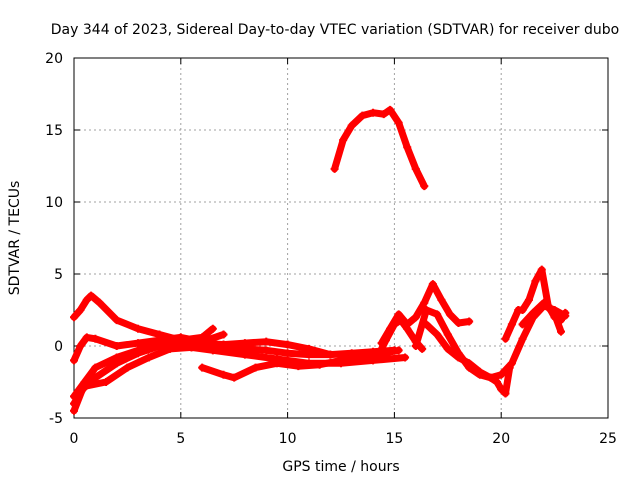  I want to click on x-tick-label: 0, so click(74, 439).